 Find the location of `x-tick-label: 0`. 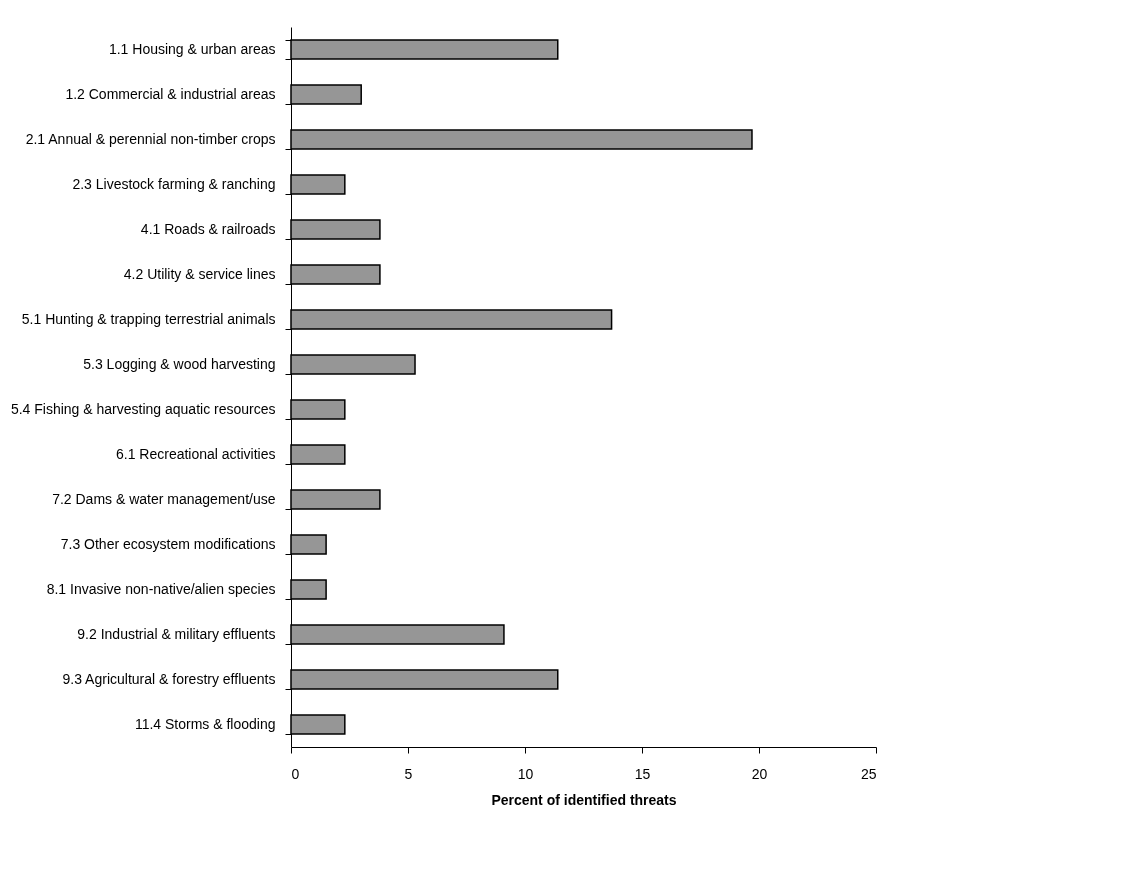

x-tick-label: 0 is located at coordinates (295, 773).